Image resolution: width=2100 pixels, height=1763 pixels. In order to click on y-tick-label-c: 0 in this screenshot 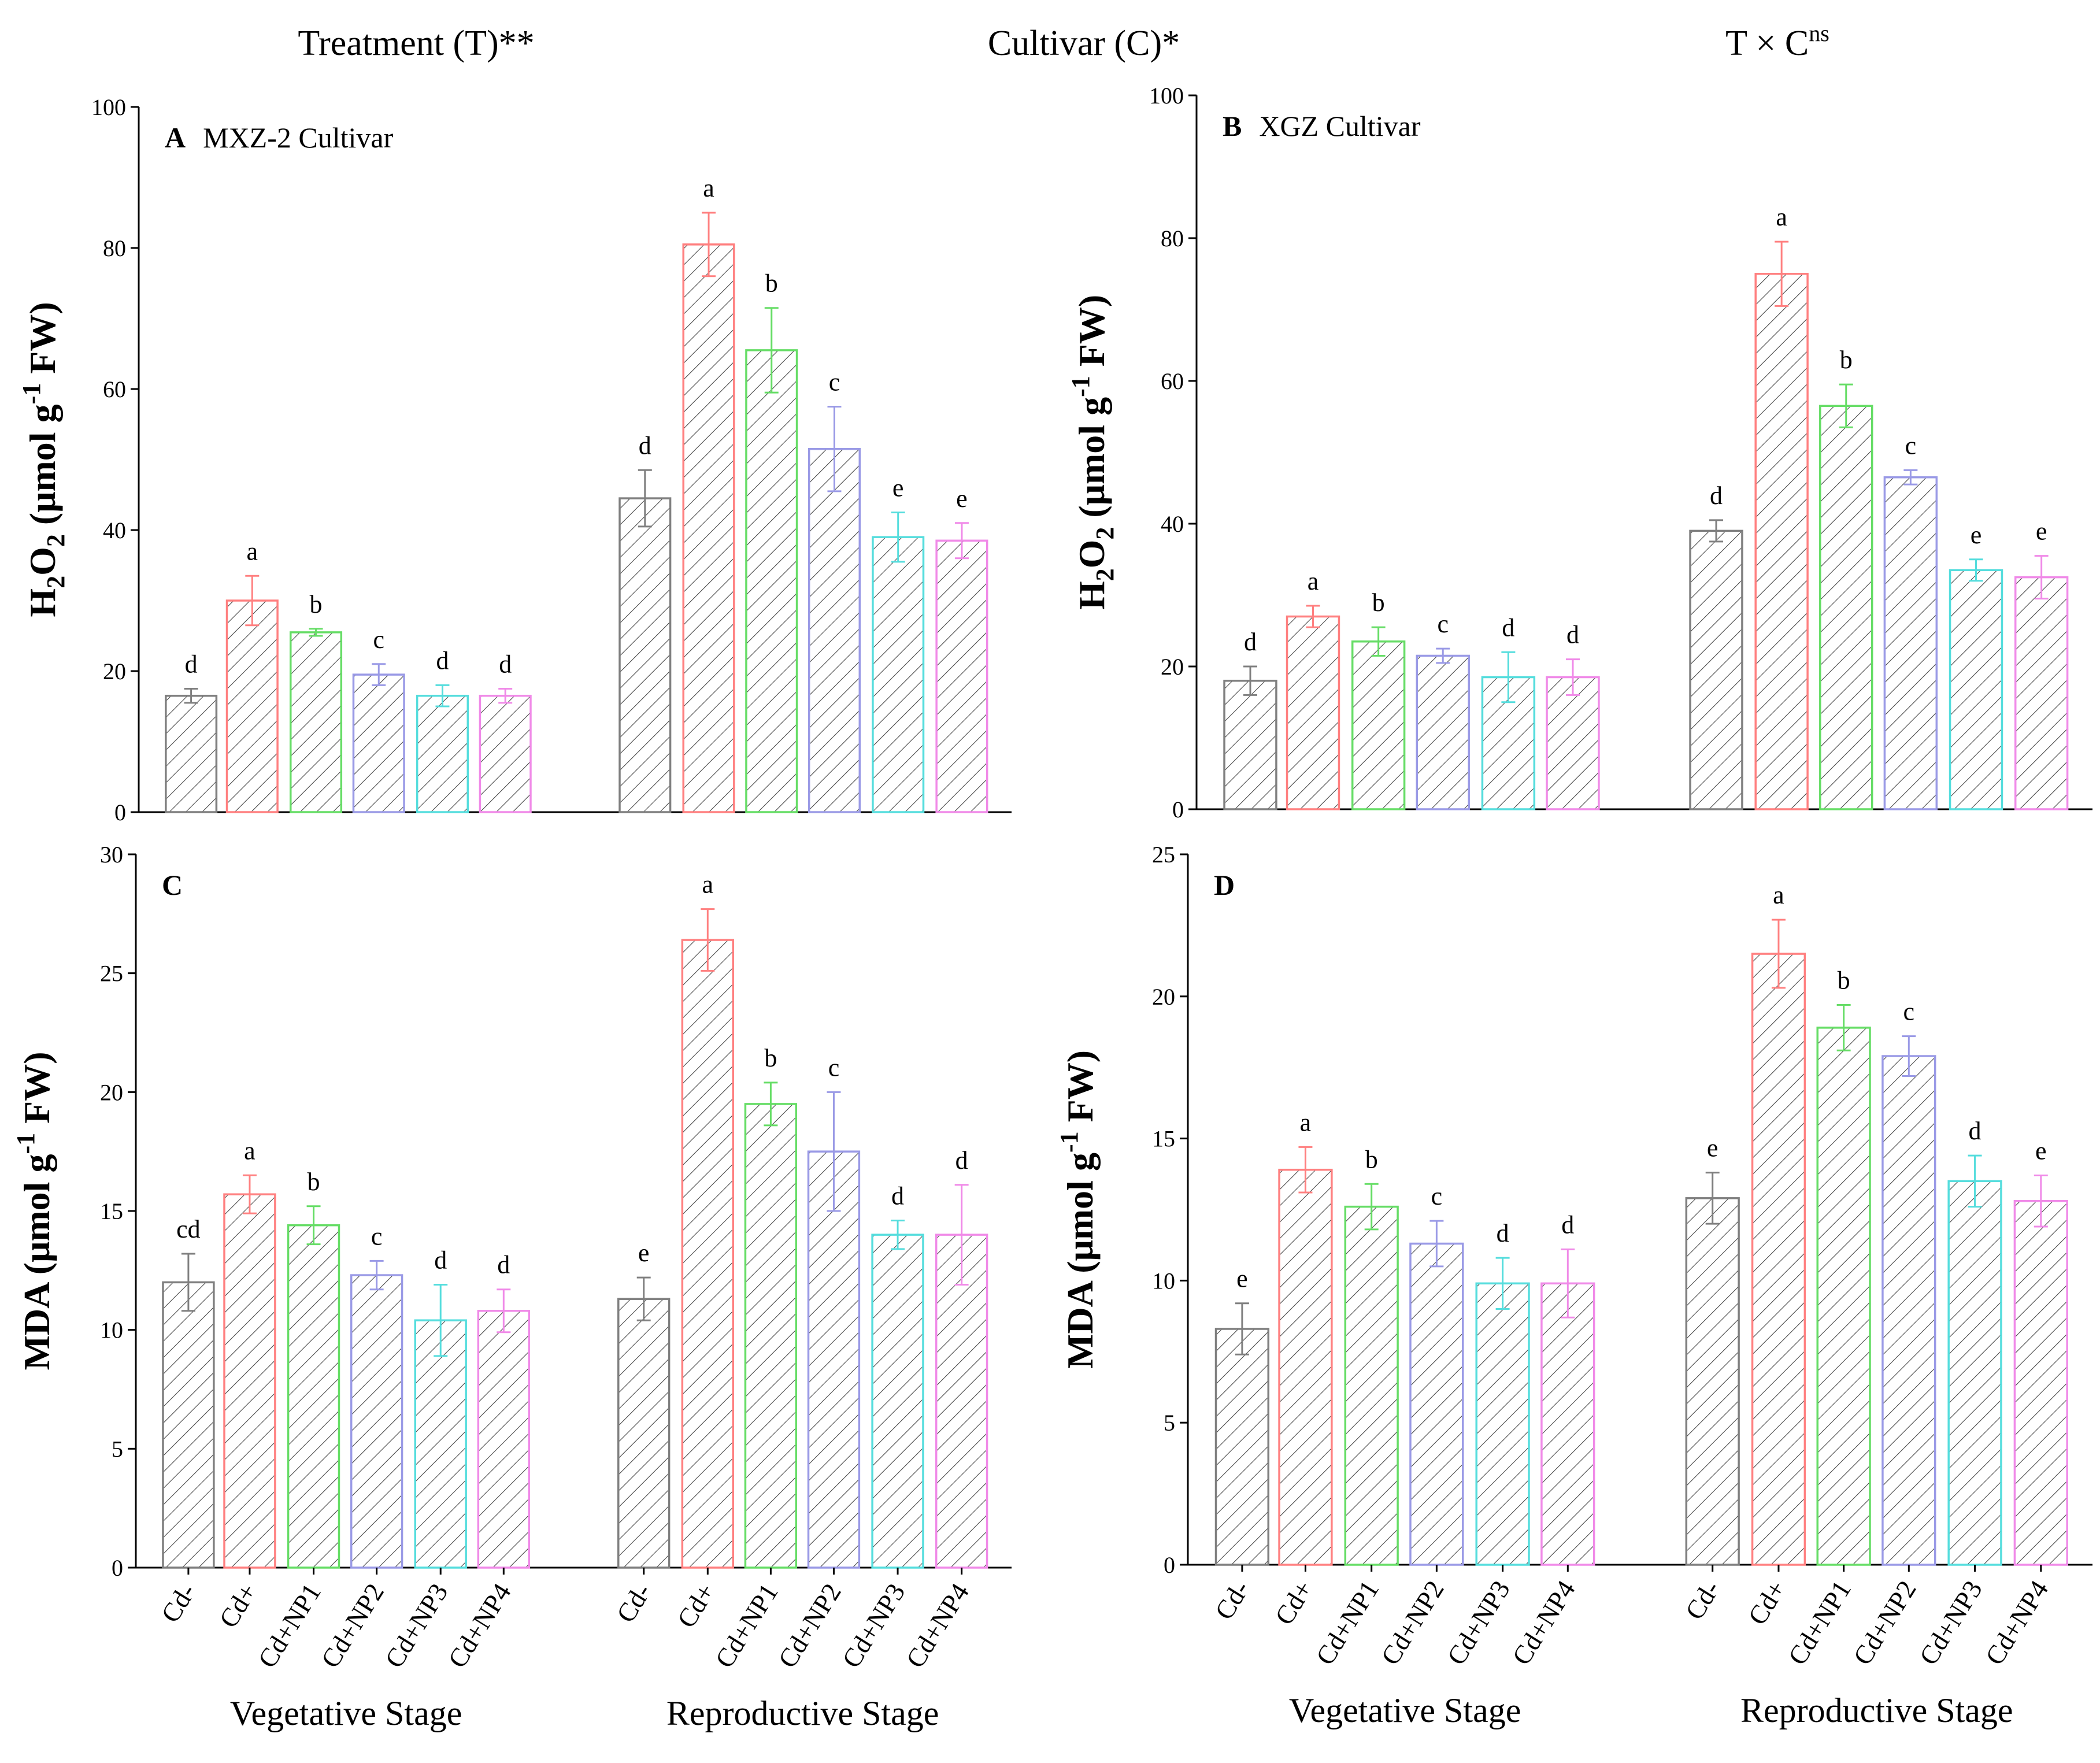, I will do `click(118, 1568)`.